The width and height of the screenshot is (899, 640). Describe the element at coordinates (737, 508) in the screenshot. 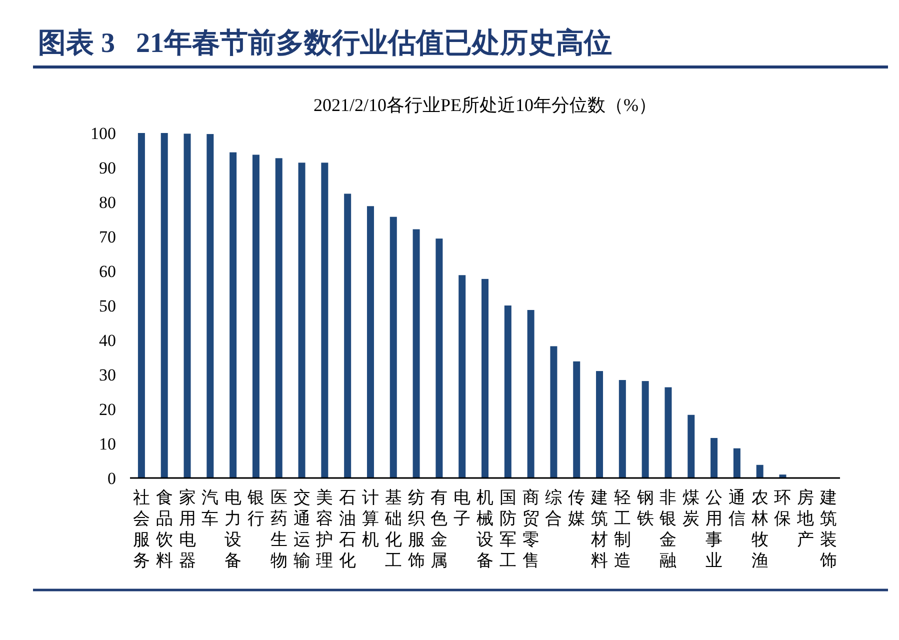

I see `x-tick-label: 通信` at that location.